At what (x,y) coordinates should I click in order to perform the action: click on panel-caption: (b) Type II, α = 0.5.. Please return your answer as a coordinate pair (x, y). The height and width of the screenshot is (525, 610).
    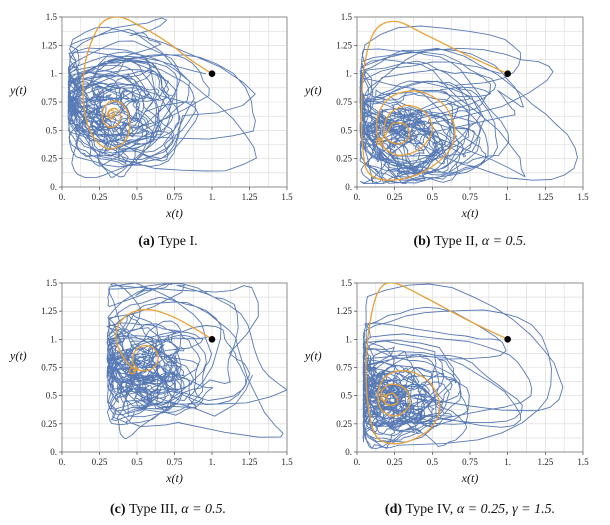
    Looking at the image, I should click on (469, 241).